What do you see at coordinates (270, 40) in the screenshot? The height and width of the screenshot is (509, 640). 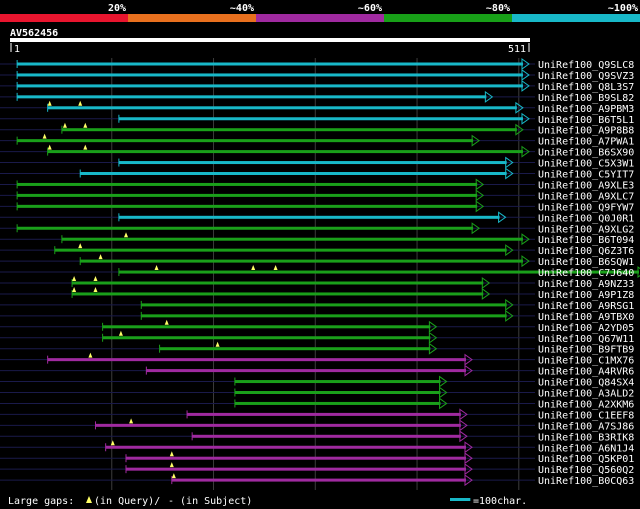 I see `query-bar` at bounding box center [270, 40].